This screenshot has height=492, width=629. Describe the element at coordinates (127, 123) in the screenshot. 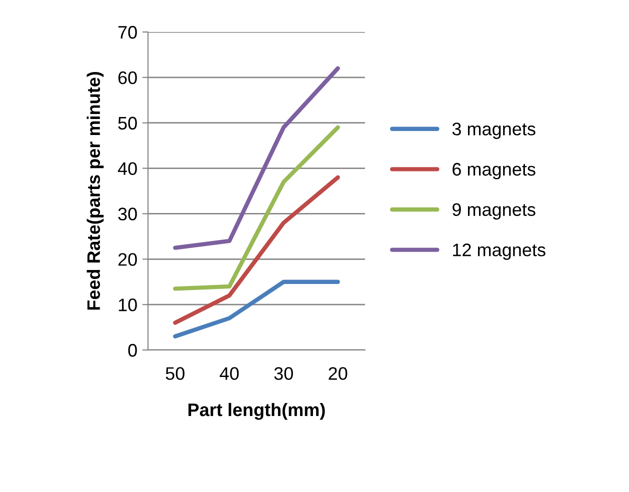

I see `y-tick-label: 50` at that location.